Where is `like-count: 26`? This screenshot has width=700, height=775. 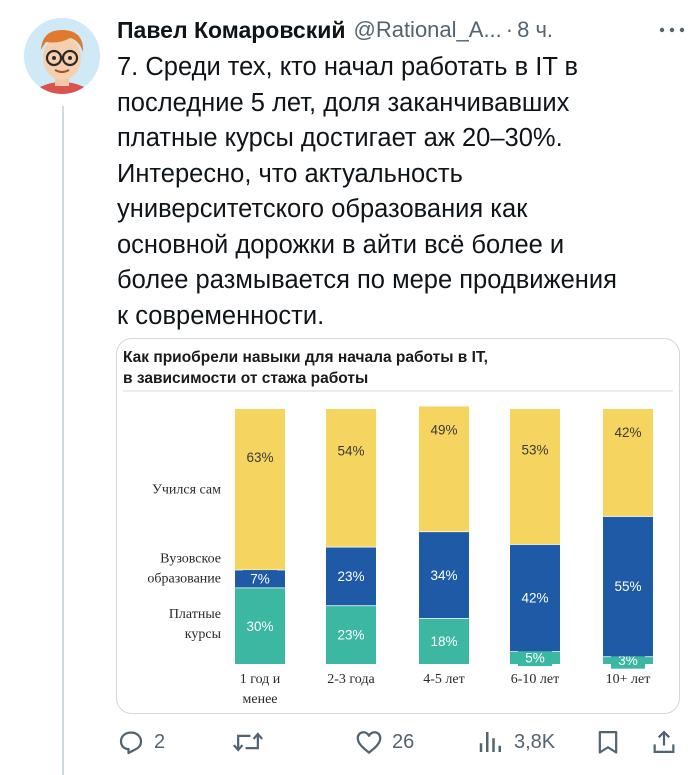
like-count: 26 is located at coordinates (403, 741).